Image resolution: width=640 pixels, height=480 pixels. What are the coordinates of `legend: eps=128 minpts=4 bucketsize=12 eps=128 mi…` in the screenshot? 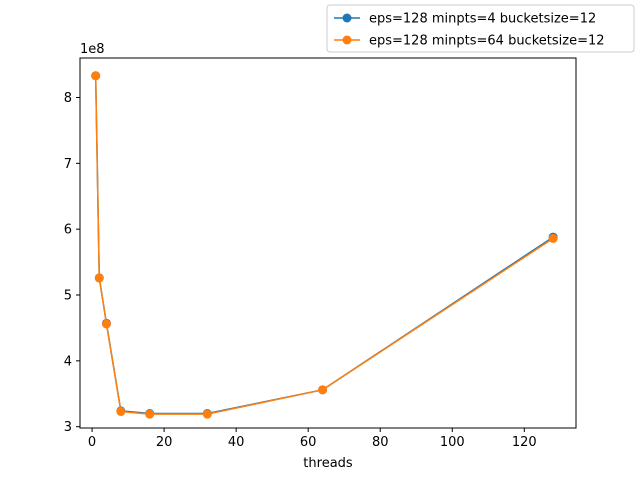 It's located at (480, 28).